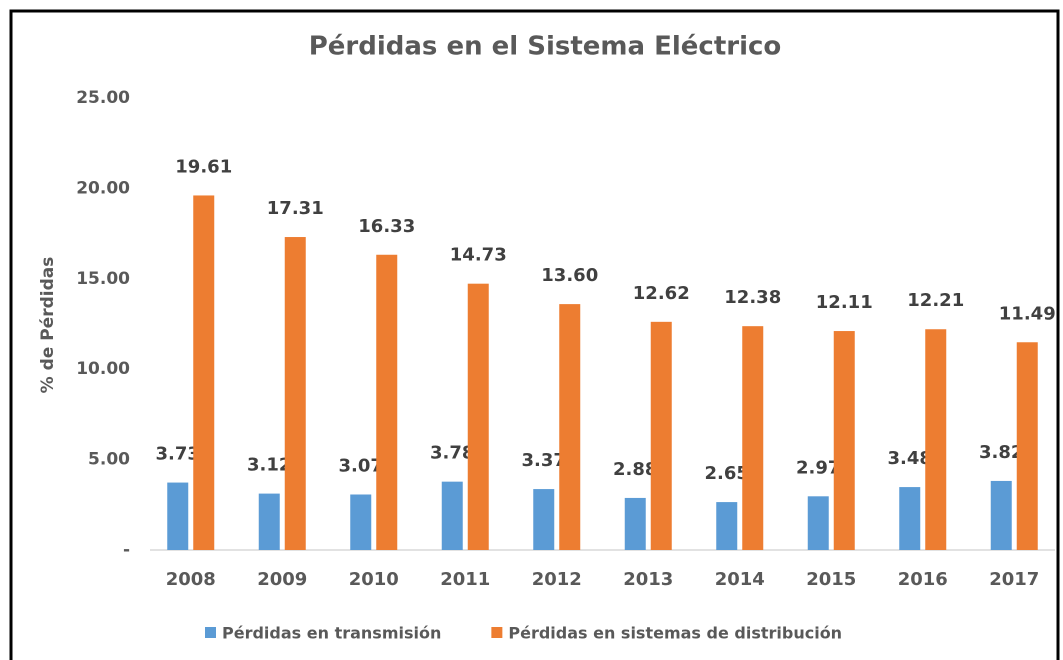 This screenshot has width=1063, height=660. I want to click on data-label: 2.97, so click(818, 467).